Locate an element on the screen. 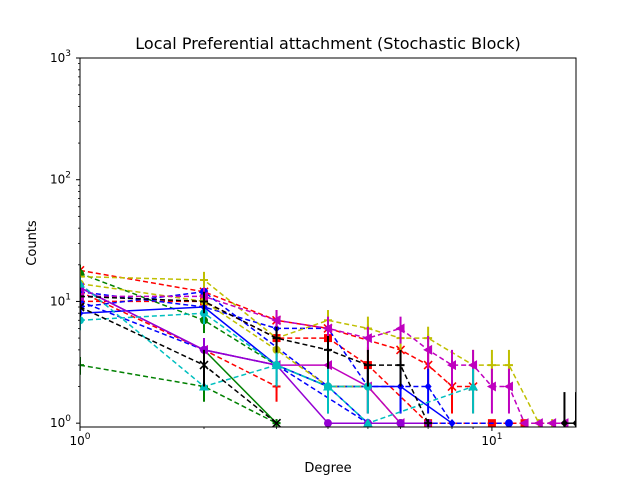 This screenshot has height=484, width=640. y-axis-label: Counts is located at coordinates (32, 243).